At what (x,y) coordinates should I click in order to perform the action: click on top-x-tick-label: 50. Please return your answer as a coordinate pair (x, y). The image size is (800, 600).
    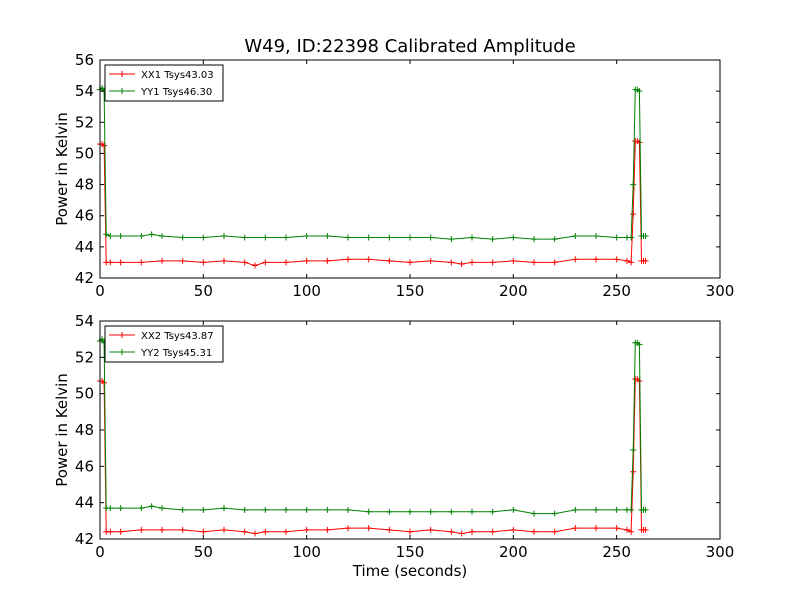
    Looking at the image, I should click on (203, 291).